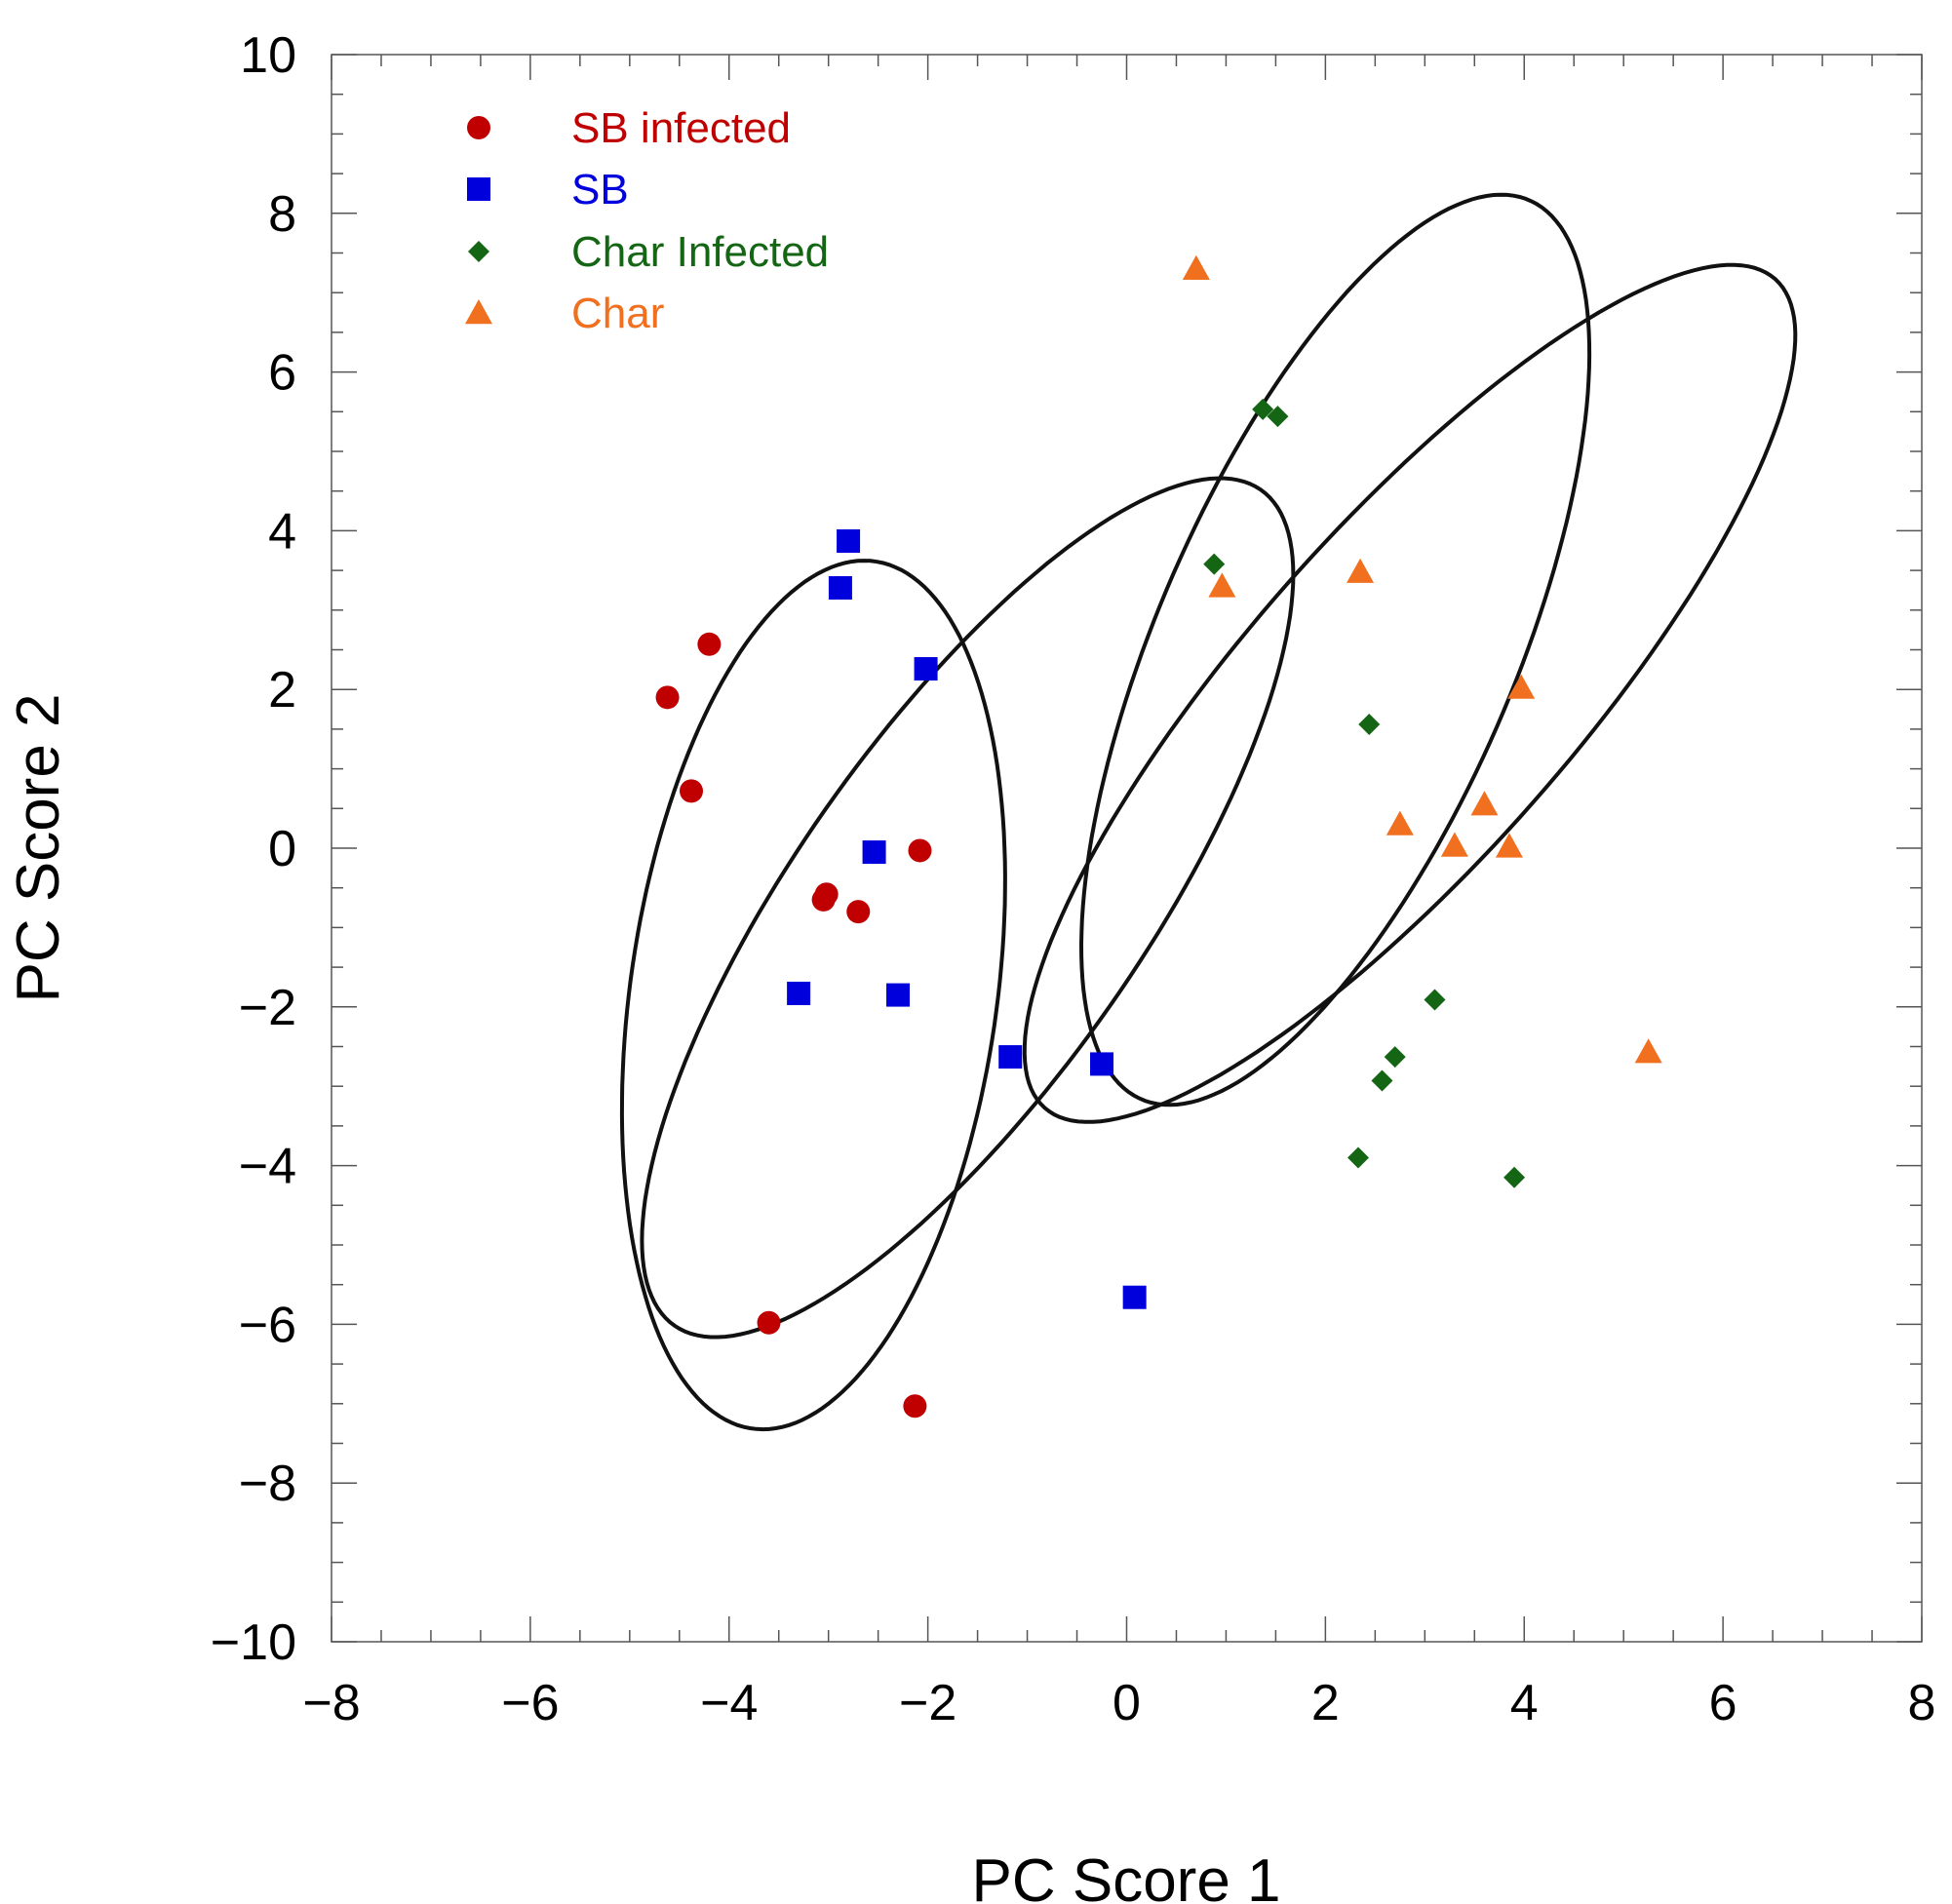 This screenshot has height=1904, width=1952. Describe the element at coordinates (927, 1703) in the screenshot. I see `x-tick-label: −2` at that location.